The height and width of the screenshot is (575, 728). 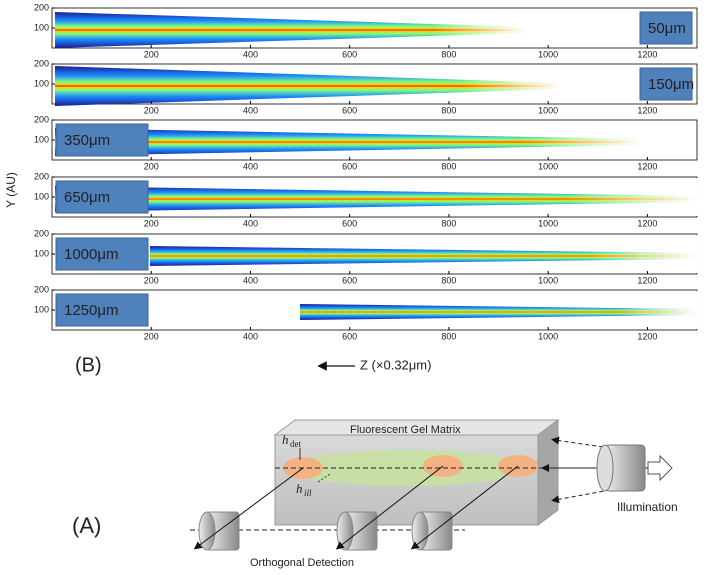 I want to click on illumination-label: Illumination, so click(x=647, y=507).